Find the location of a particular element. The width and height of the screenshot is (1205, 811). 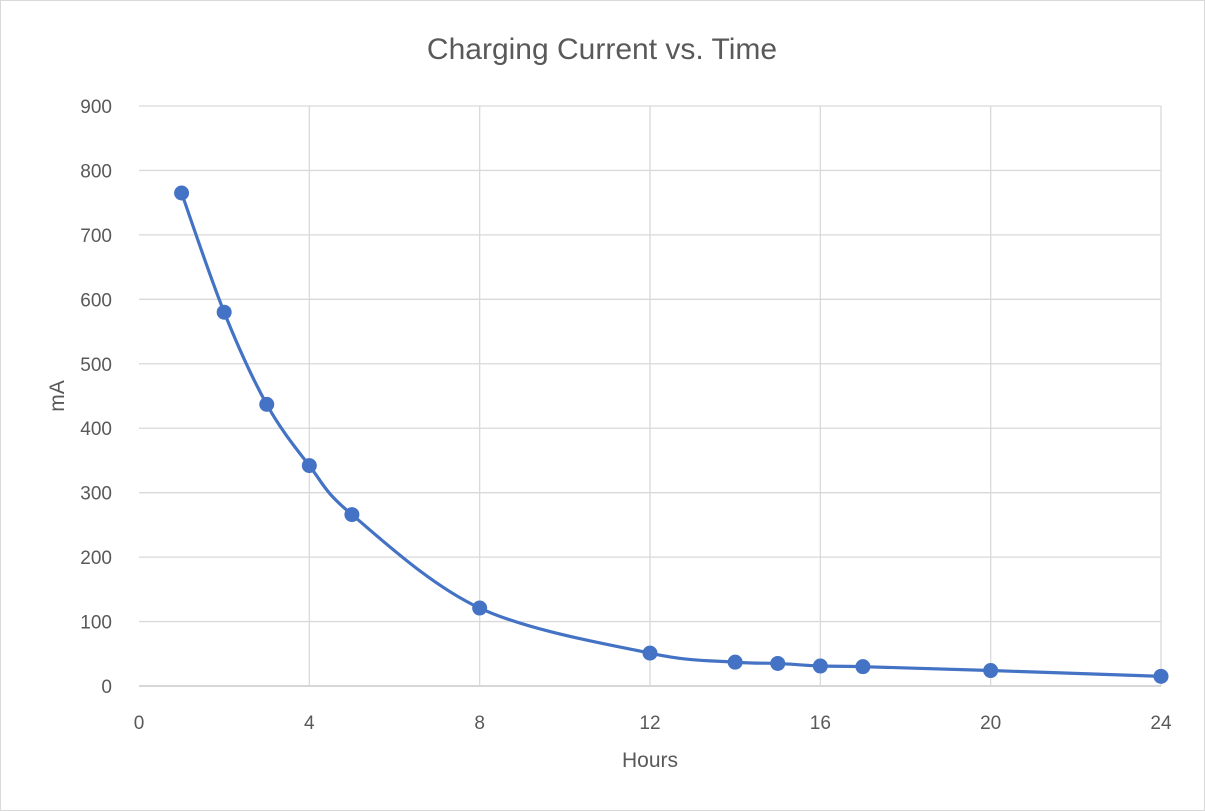

y-axis-ticks: 0 100 200 300 400 500 600 700 800 900 is located at coordinates (96, 397).